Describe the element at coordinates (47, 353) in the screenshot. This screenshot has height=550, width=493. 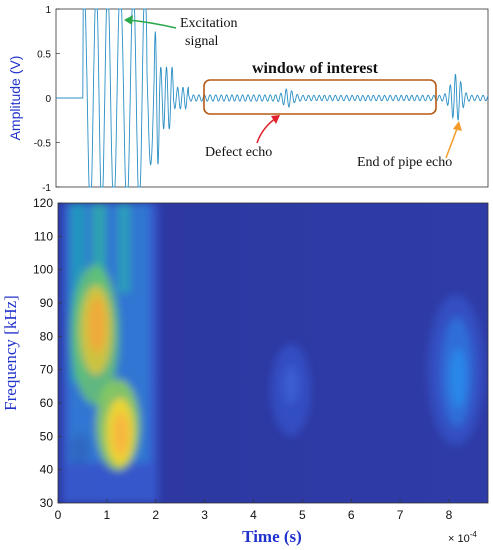
I see `spectrogram-y-ticks: 120 110 100 90 80 70 60 50 40 30` at that location.